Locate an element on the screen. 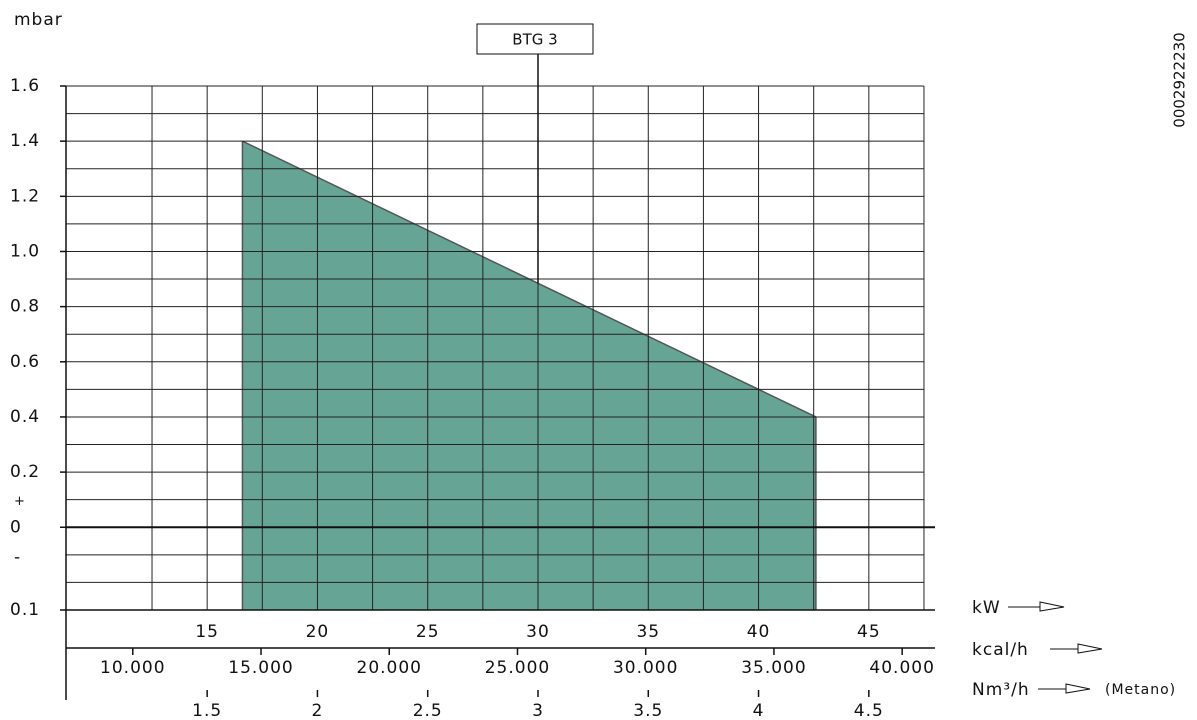  x-tick-label: 35 is located at coordinates (648, 632).